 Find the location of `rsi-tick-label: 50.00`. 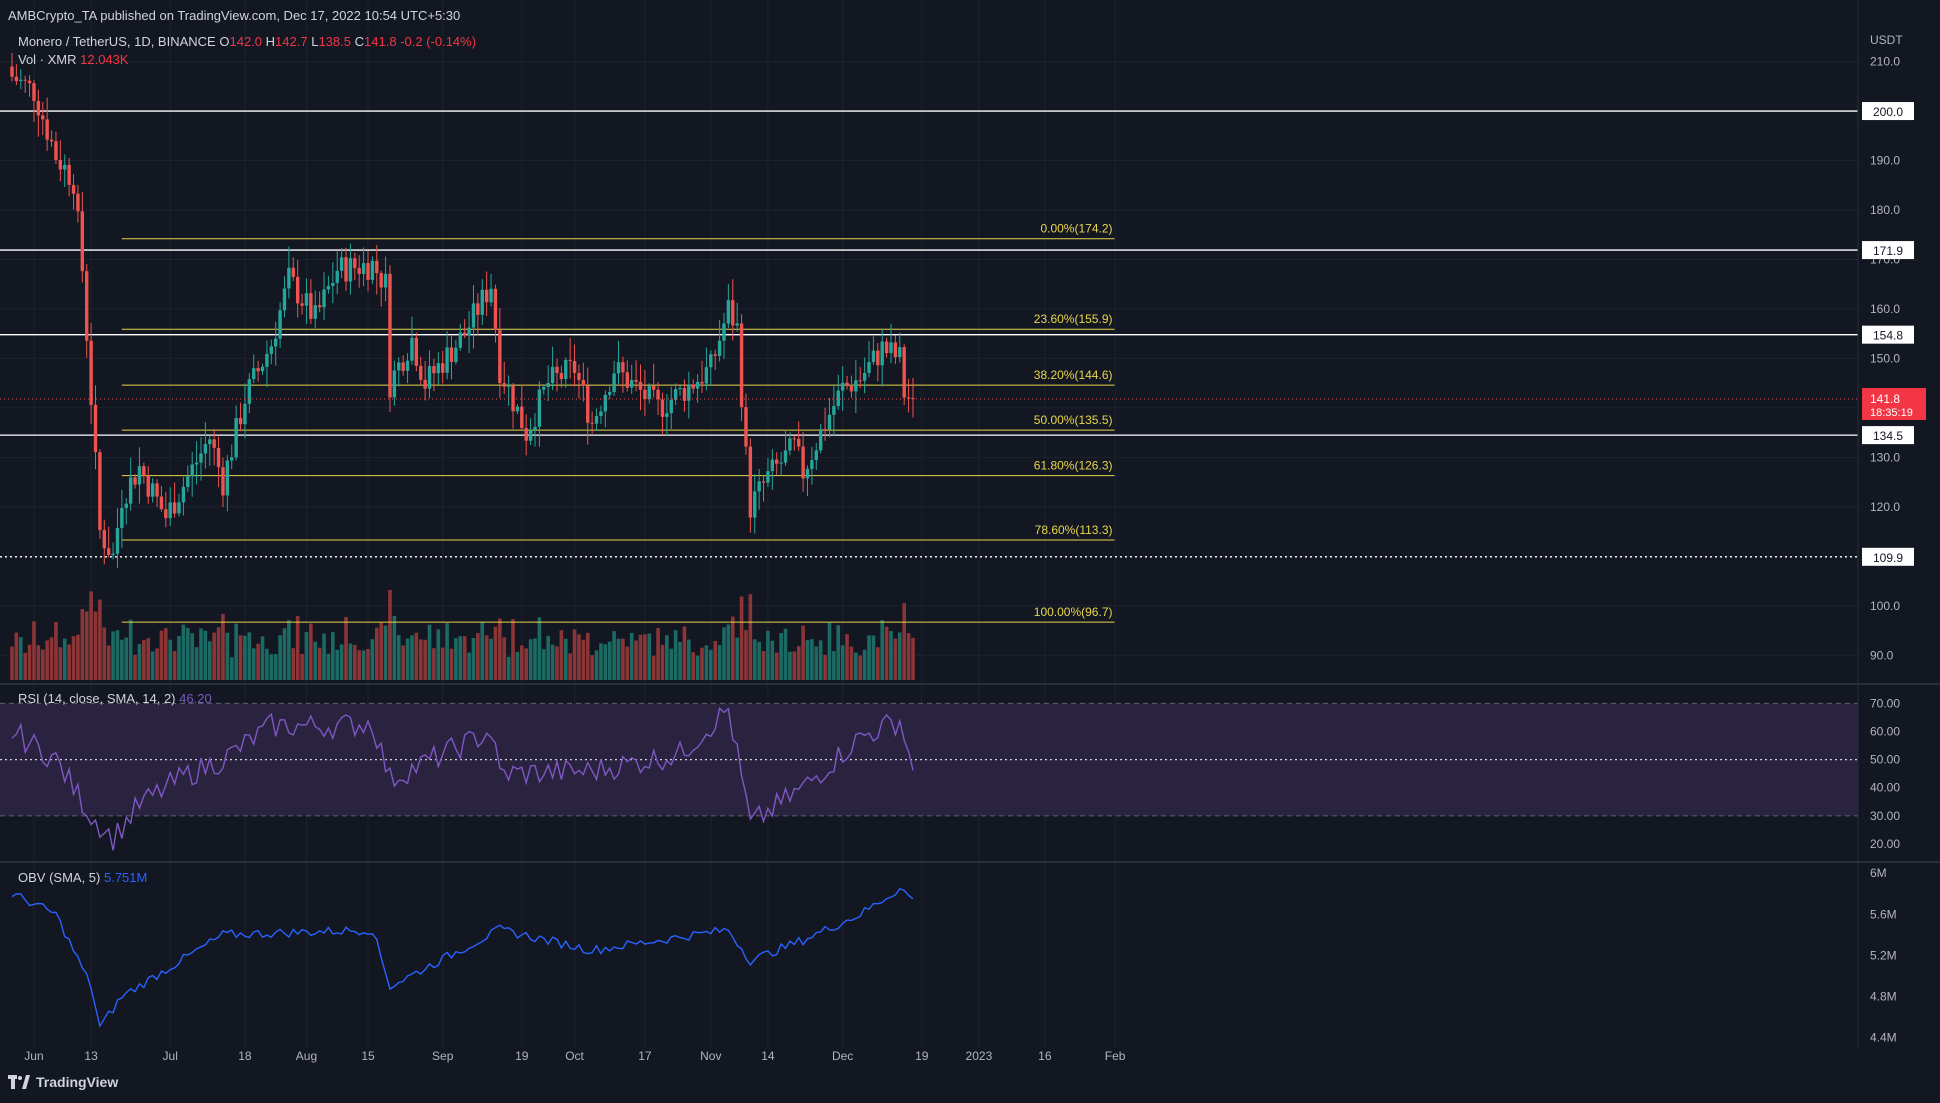

rsi-tick-label: 50.00 is located at coordinates (1885, 760).